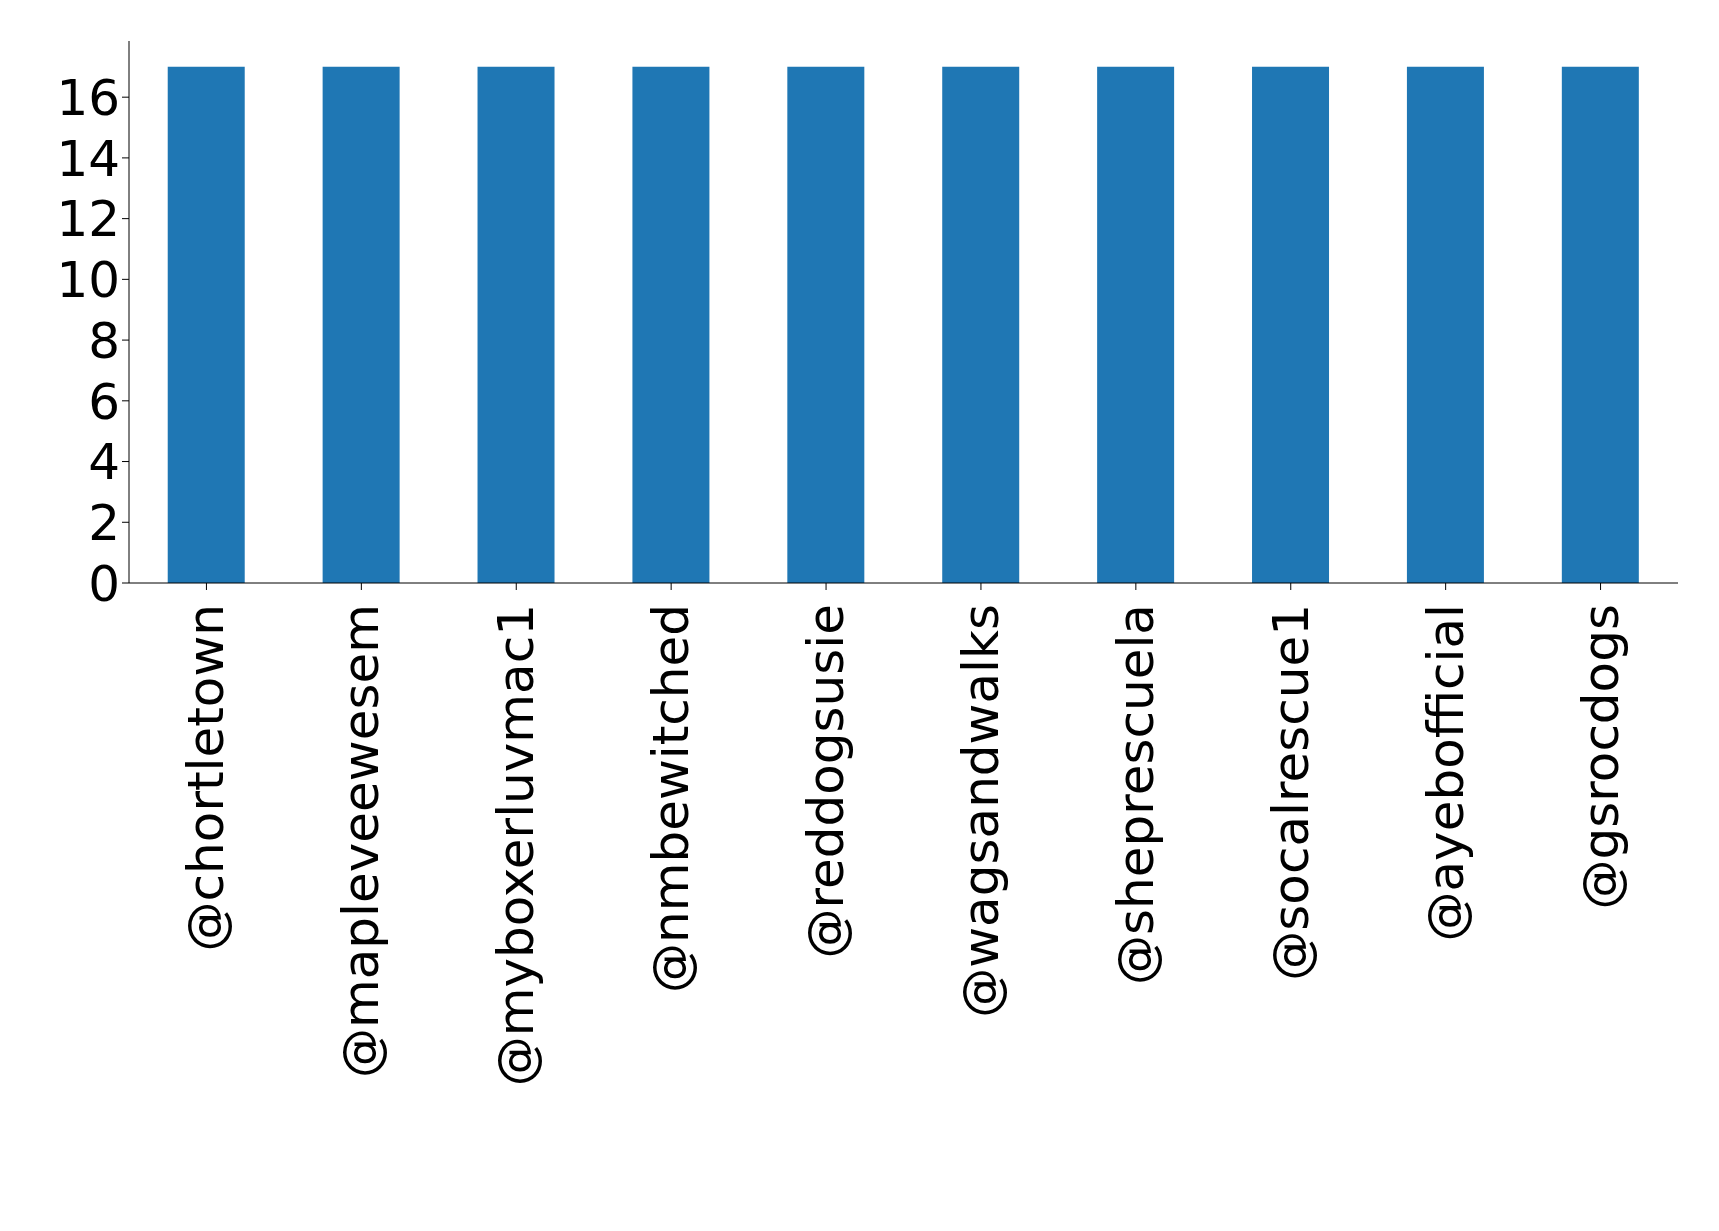 This screenshot has width=1719, height=1231. I want to click on y-tick-label: 2, so click(104, 523).